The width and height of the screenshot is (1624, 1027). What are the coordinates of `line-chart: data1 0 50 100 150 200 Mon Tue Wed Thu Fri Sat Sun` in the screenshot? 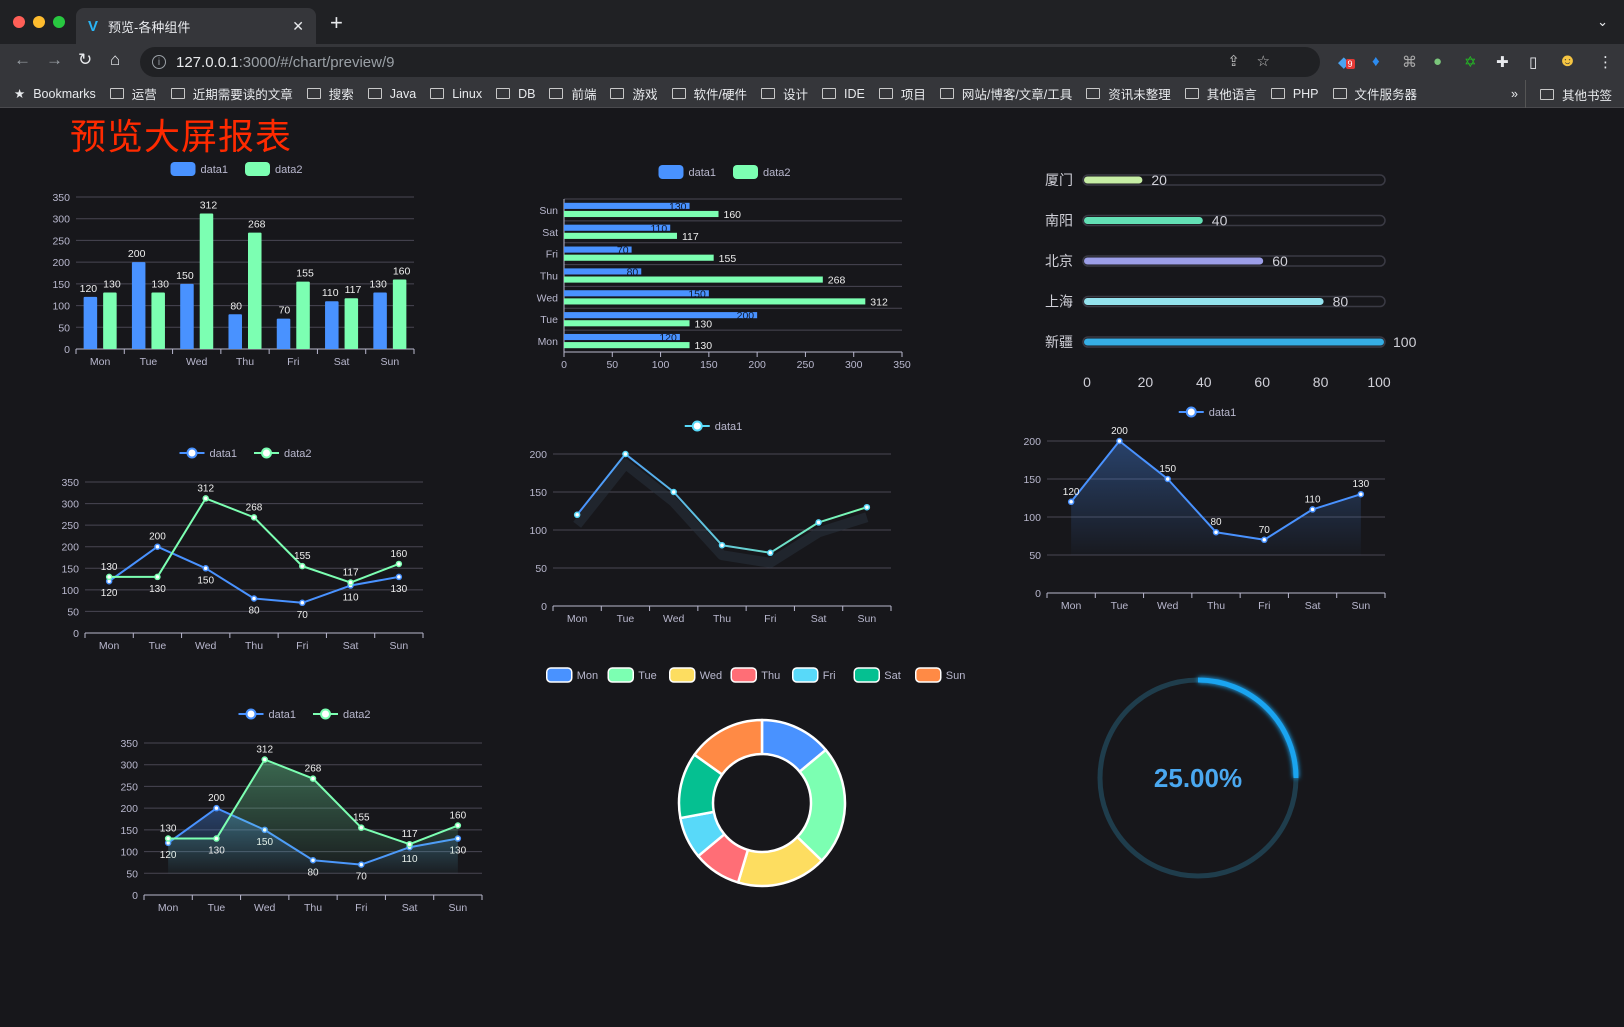 It's located at (710, 522).